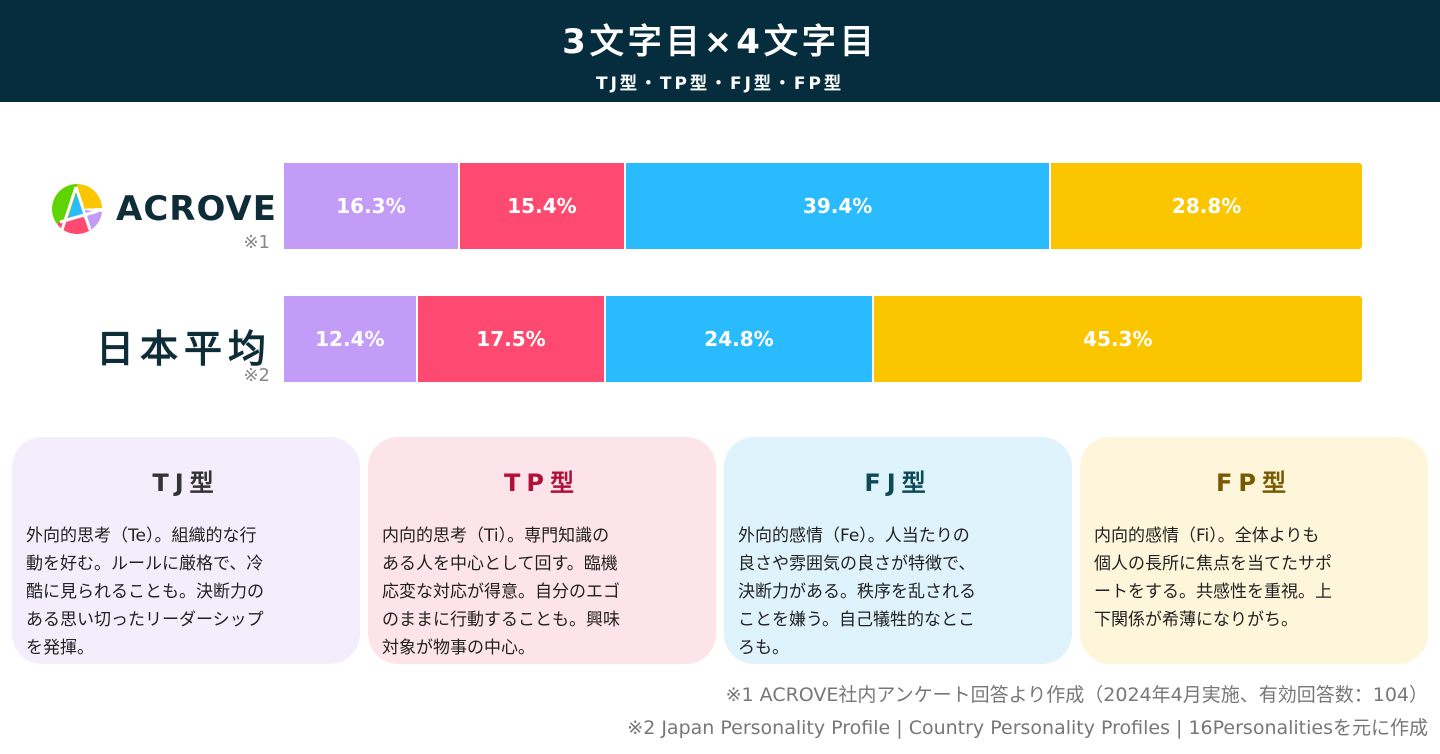 The height and width of the screenshot is (754, 1440). What do you see at coordinates (60, 648) in the screenshot?
I see `card-text-line: を発揮。` at bounding box center [60, 648].